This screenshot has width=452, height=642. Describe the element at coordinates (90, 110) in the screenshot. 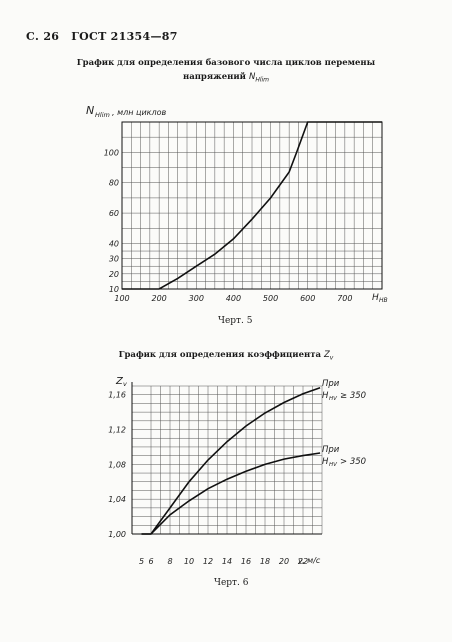

I see `figure1-ylabel-main: N` at that location.